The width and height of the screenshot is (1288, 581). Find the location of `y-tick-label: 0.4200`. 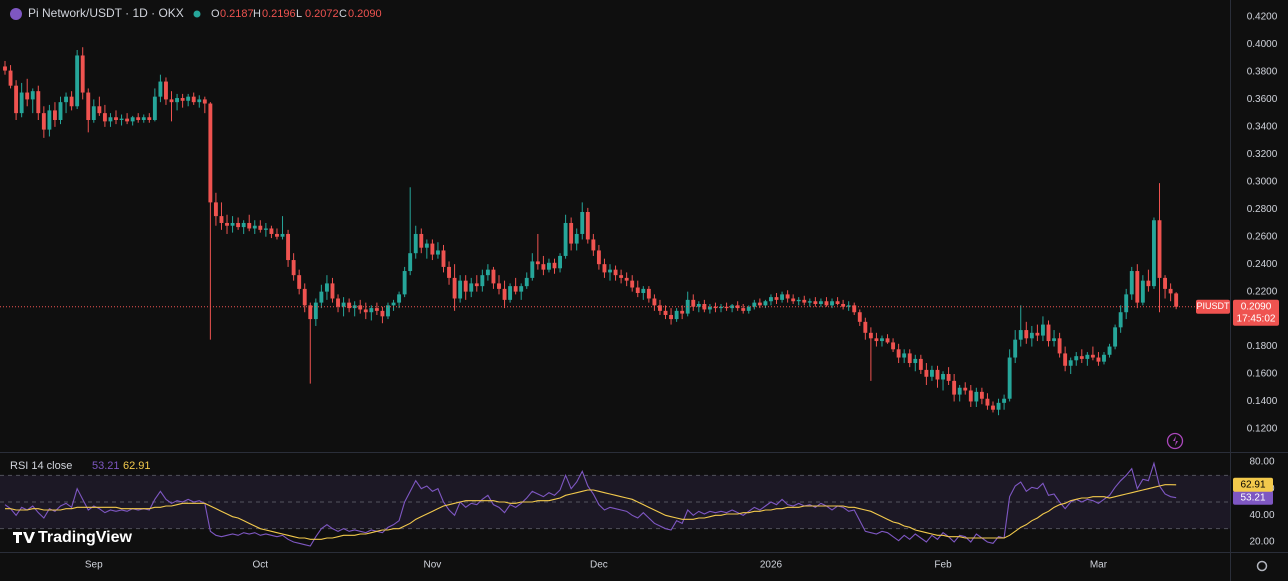

y-tick-label: 0.4200 is located at coordinates (1262, 17).